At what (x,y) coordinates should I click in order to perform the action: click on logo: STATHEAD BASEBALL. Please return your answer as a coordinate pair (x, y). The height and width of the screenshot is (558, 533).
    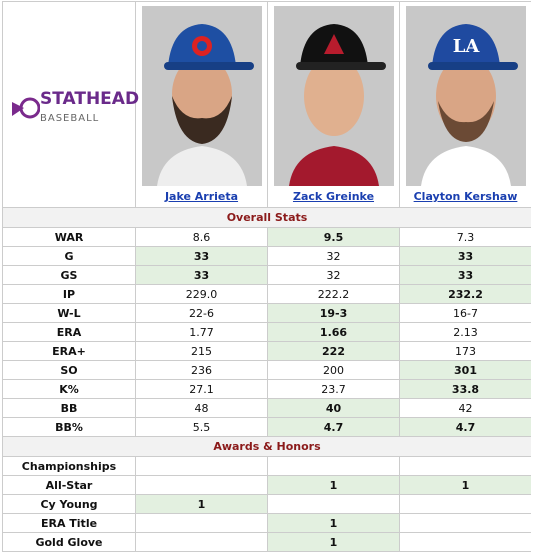
    Looking at the image, I should click on (74, 107).